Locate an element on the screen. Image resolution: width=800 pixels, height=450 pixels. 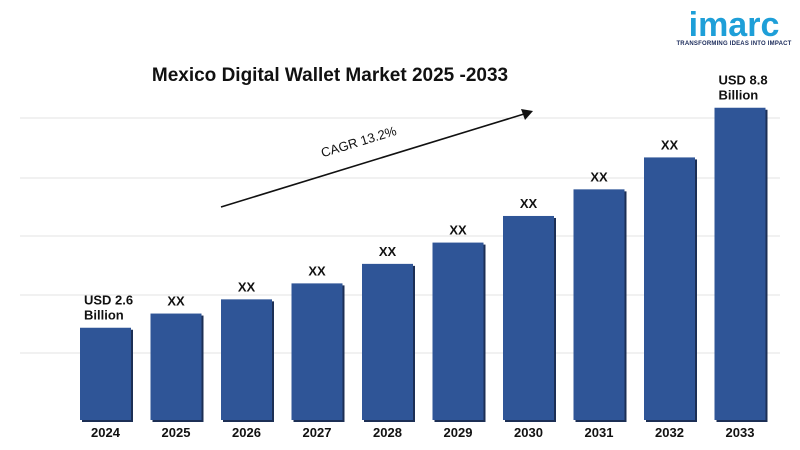
tick-label-2028: 2028 is located at coordinates (387, 432).